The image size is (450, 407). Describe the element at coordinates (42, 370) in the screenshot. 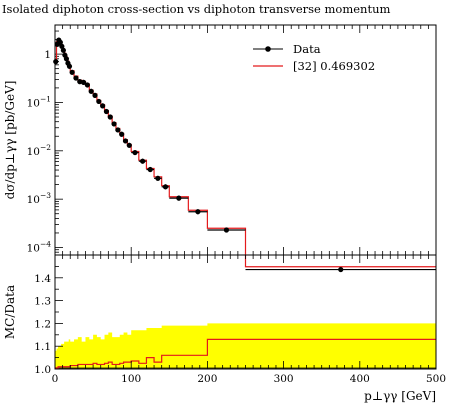

I see `ratio-y-tick-label: 1.0` at that location.